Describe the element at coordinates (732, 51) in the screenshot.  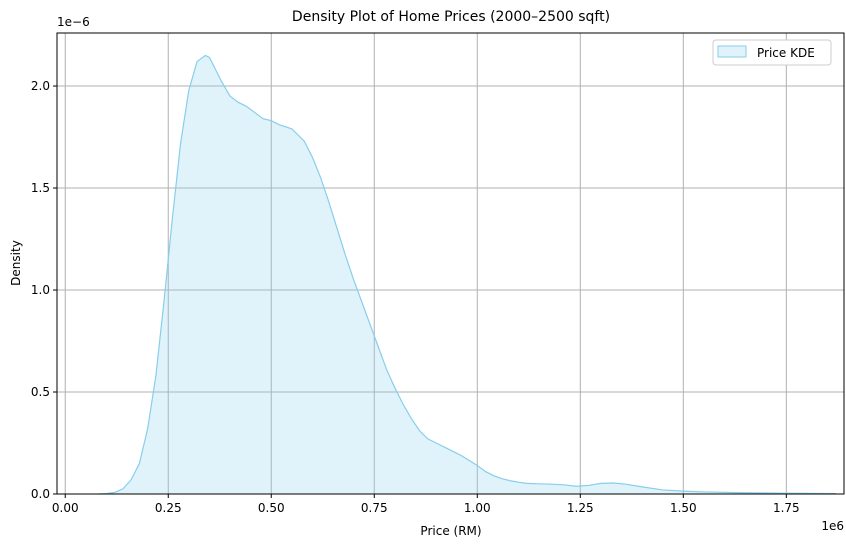
I see `legend-swatch` at that location.